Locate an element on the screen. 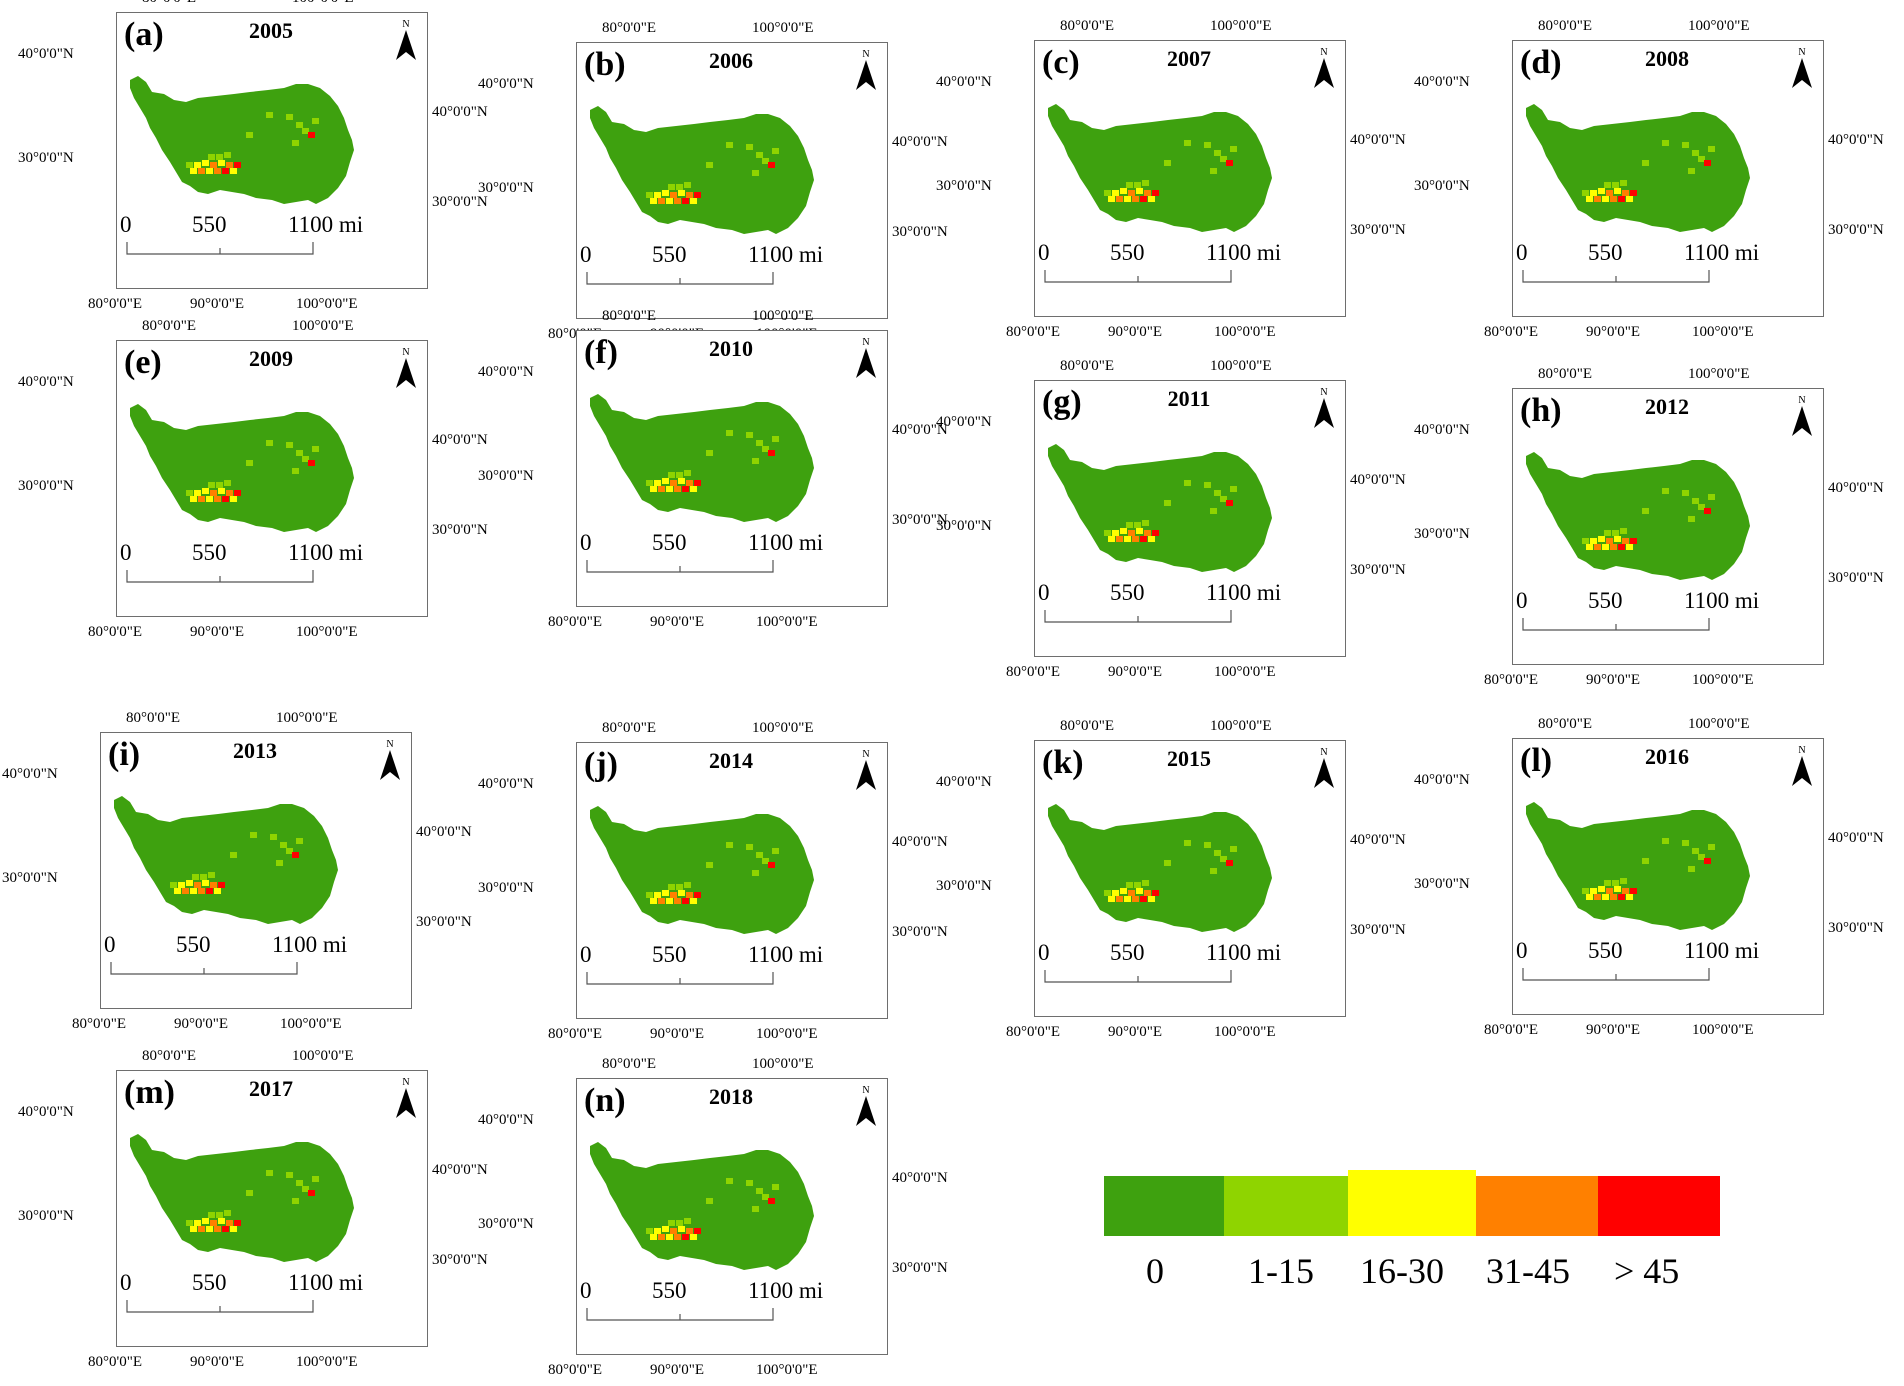 This screenshot has width=1904, height=1386. panel-letter: (m) is located at coordinates (149, 1092).